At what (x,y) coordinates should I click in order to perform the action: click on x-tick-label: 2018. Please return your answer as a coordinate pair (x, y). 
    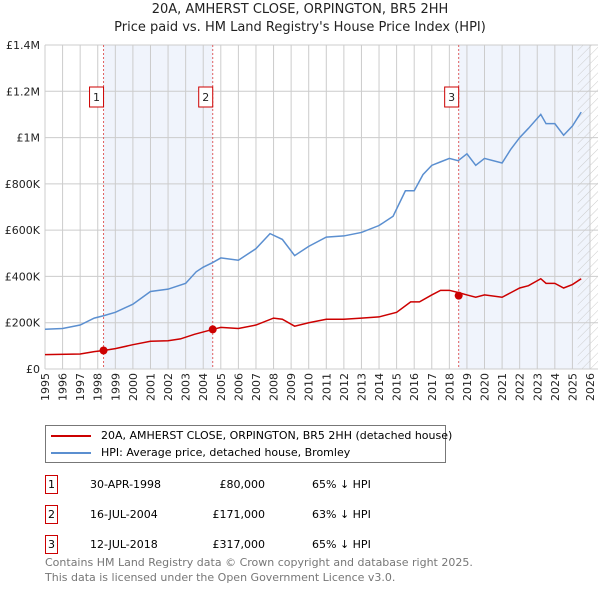
    Looking at the image, I should click on (449, 387).